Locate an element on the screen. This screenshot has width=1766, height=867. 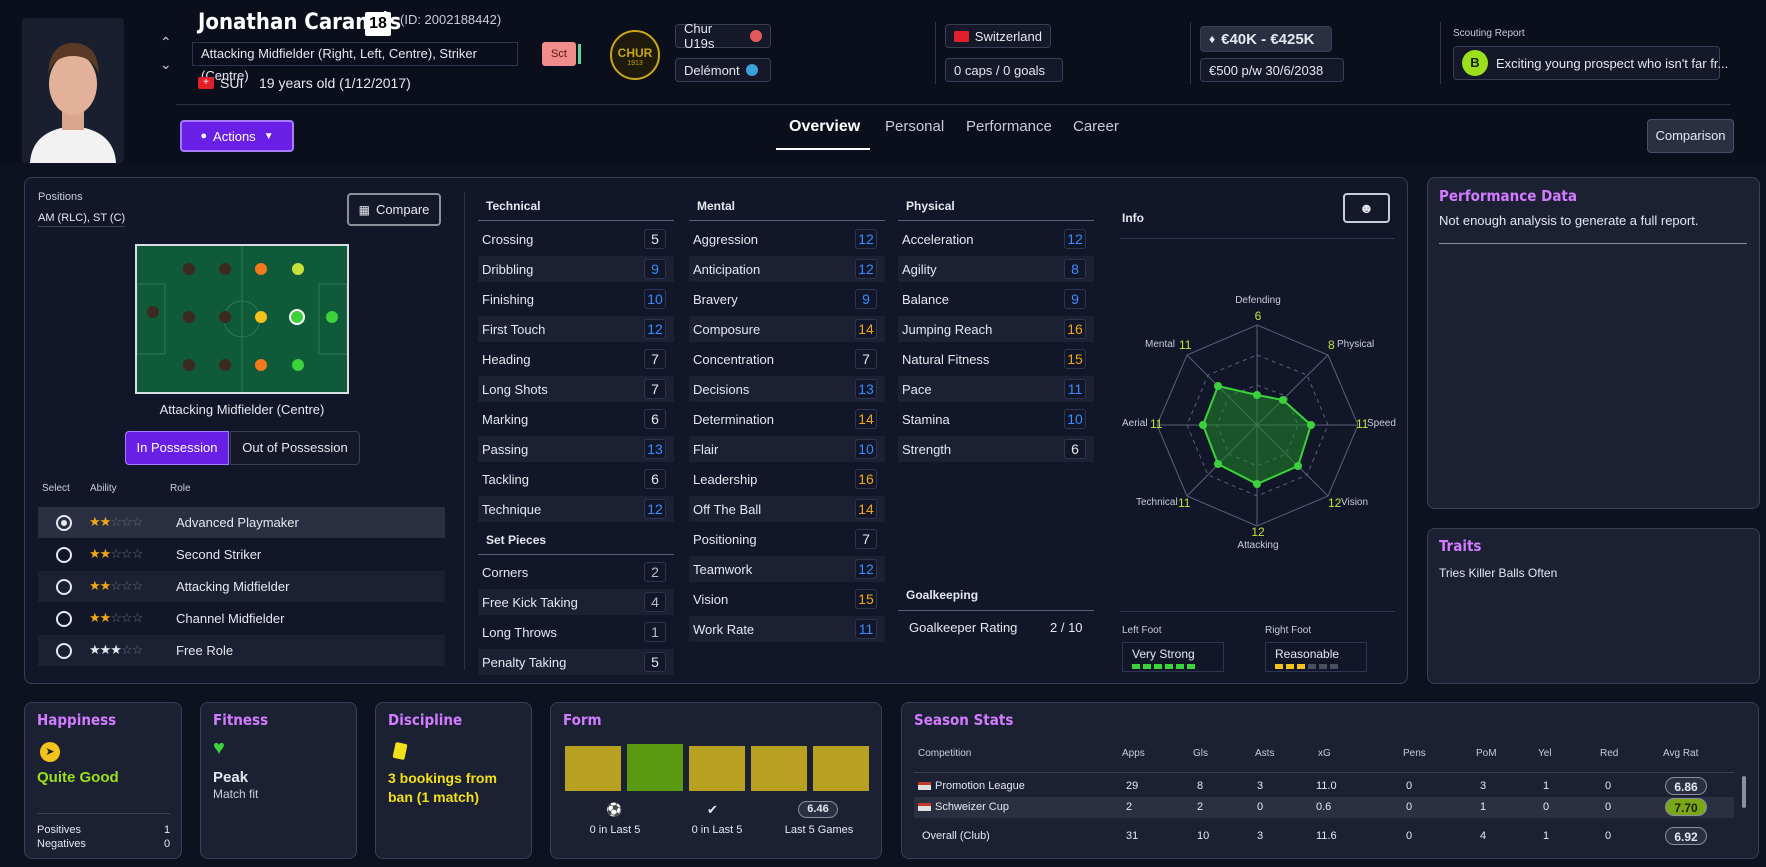
in-possession-tab: In Possession is located at coordinates (177, 448).